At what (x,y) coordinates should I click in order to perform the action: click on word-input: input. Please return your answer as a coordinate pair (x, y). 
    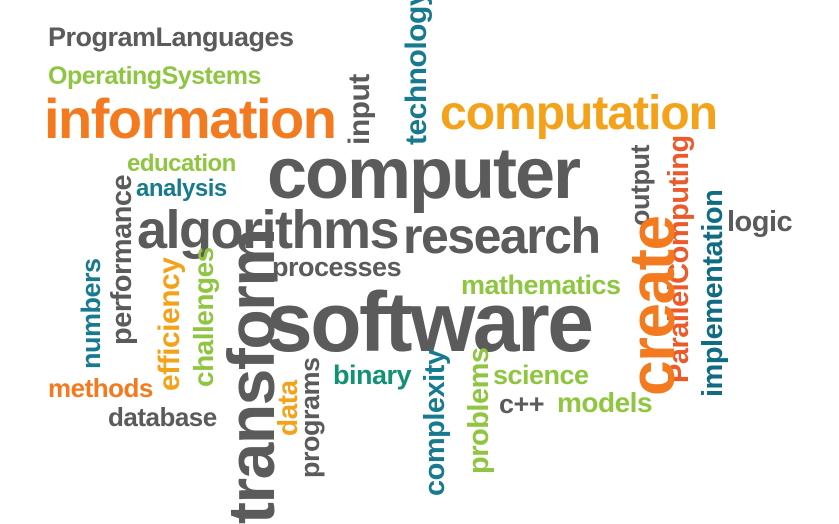
    Looking at the image, I should click on (359, 109).